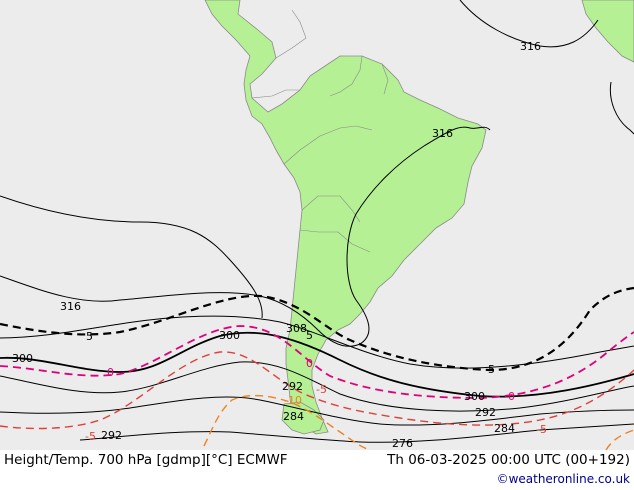 This screenshot has height=490, width=634. I want to click on country-borders, so click(320, 131).